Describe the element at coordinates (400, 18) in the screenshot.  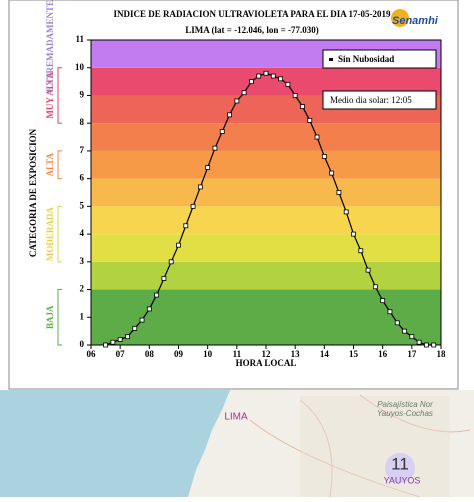
I see `logo-sun` at that location.